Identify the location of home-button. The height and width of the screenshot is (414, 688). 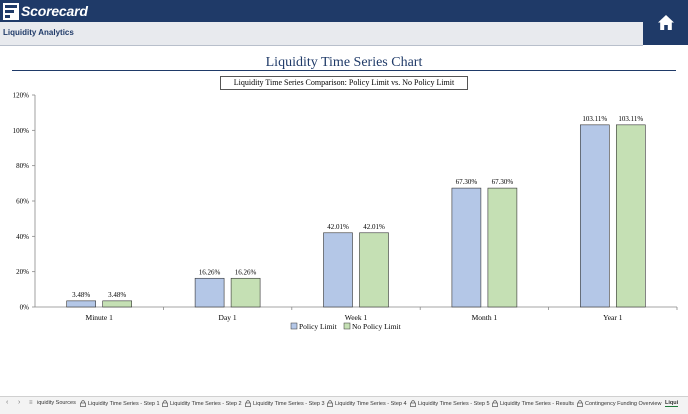
(665, 22).